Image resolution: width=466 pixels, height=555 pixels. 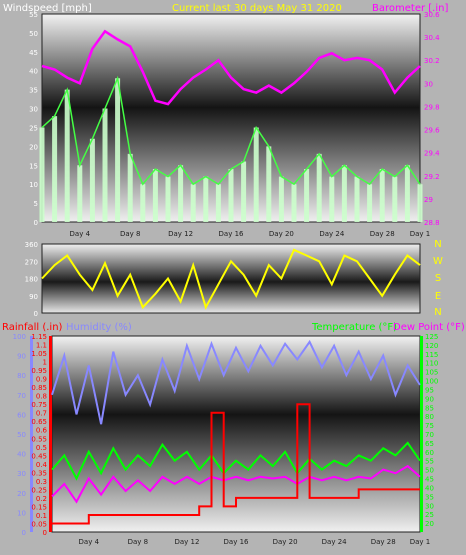 What do you see at coordinates (429, 488) in the screenshot?
I see `temp-axis-tick: 40` at bounding box center [429, 488].